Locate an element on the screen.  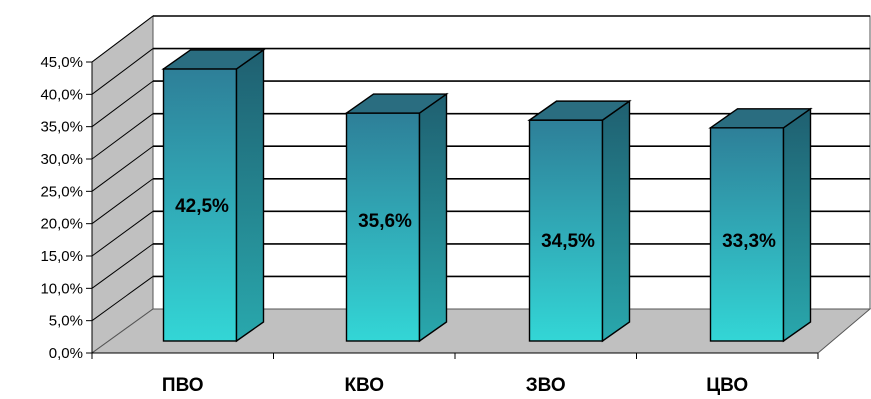
y-tick-label: 20,0% is located at coordinates (61, 224).